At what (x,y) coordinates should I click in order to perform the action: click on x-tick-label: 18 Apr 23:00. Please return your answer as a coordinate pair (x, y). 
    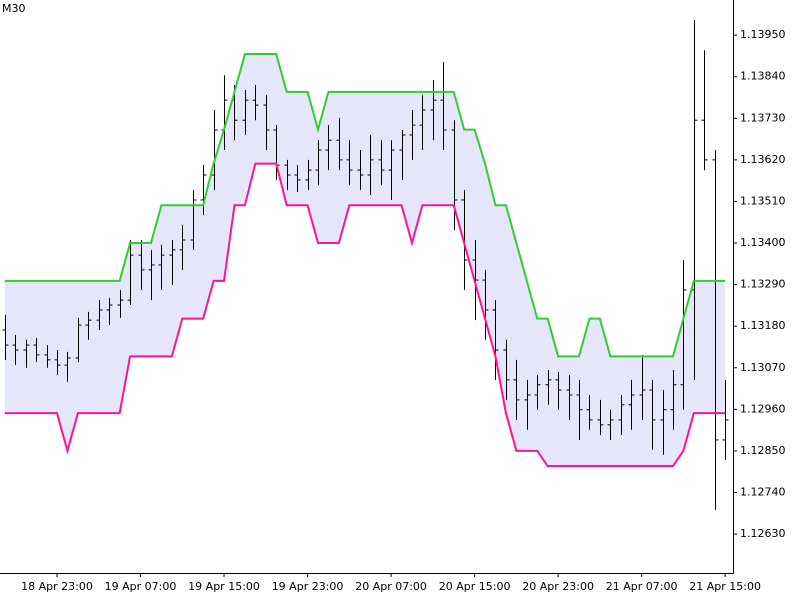
    Looking at the image, I should click on (57, 586).